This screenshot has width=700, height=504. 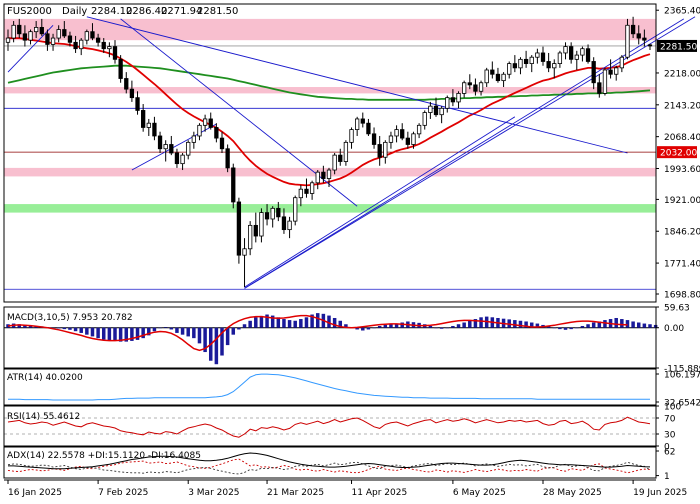 What do you see at coordinates (682, 295) in the screenshot?
I see `price-ytick-label-8: 1698.80` at bounding box center [682, 295].